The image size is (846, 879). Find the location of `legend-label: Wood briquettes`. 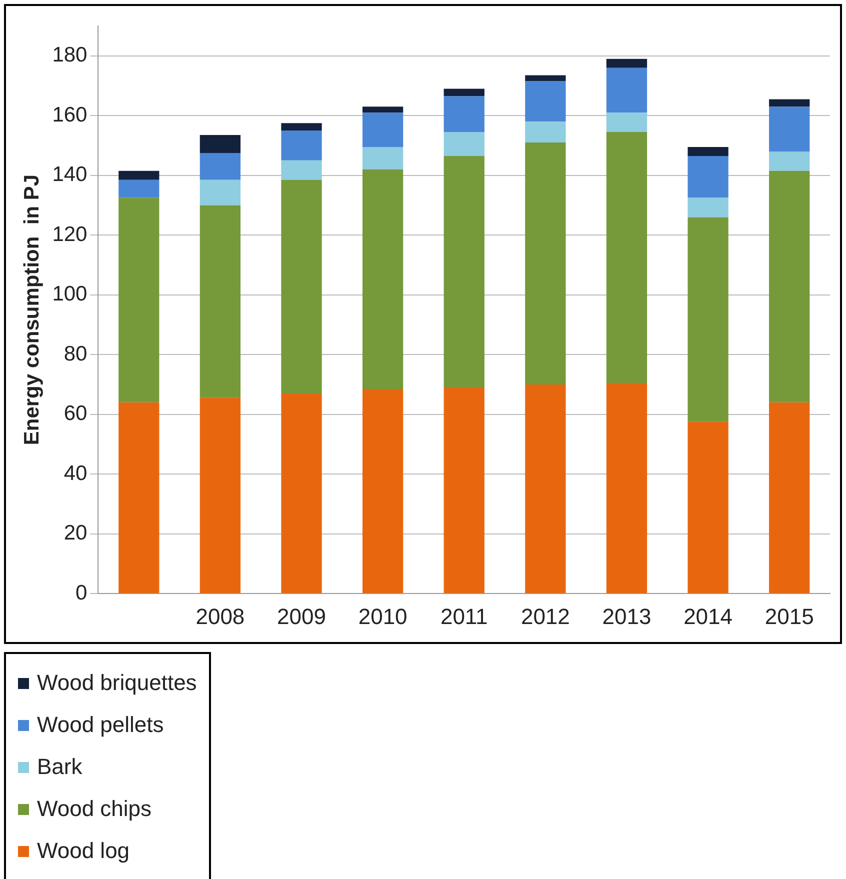

legend-label: Wood briquettes is located at coordinates (117, 683).